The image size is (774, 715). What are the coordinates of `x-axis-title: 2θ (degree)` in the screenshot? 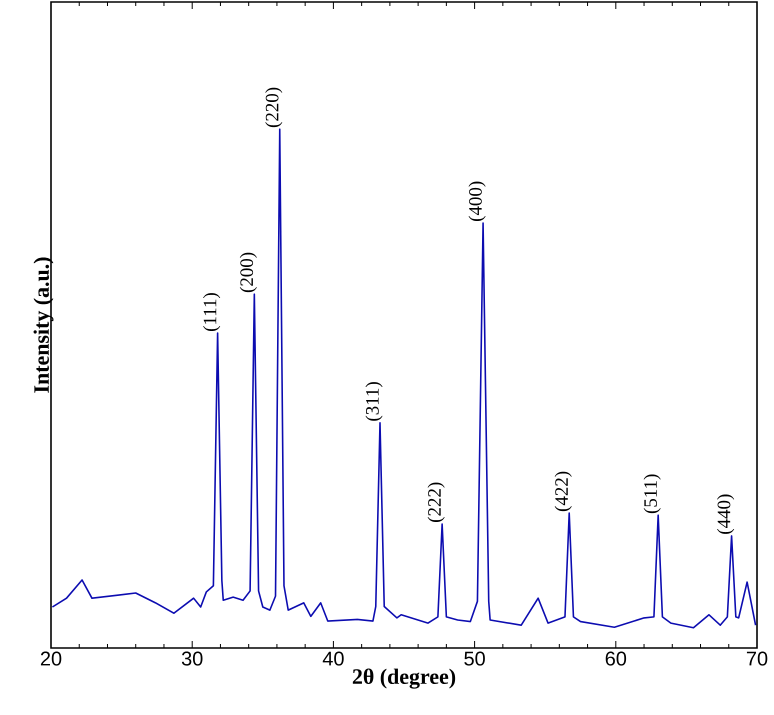 It's located at (404, 678).